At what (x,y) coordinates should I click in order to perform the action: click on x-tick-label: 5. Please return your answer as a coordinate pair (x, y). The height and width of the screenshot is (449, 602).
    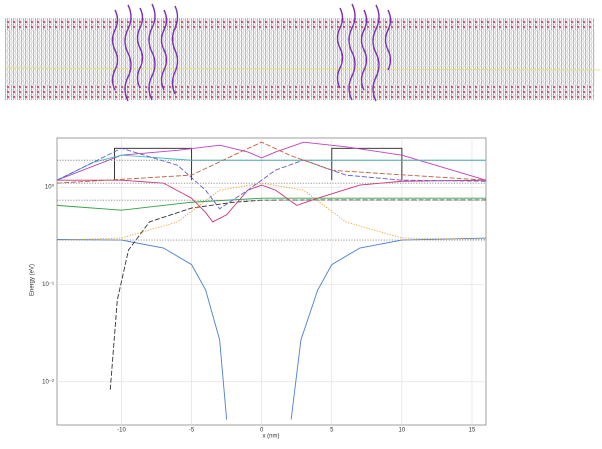
    Looking at the image, I should click on (332, 431).